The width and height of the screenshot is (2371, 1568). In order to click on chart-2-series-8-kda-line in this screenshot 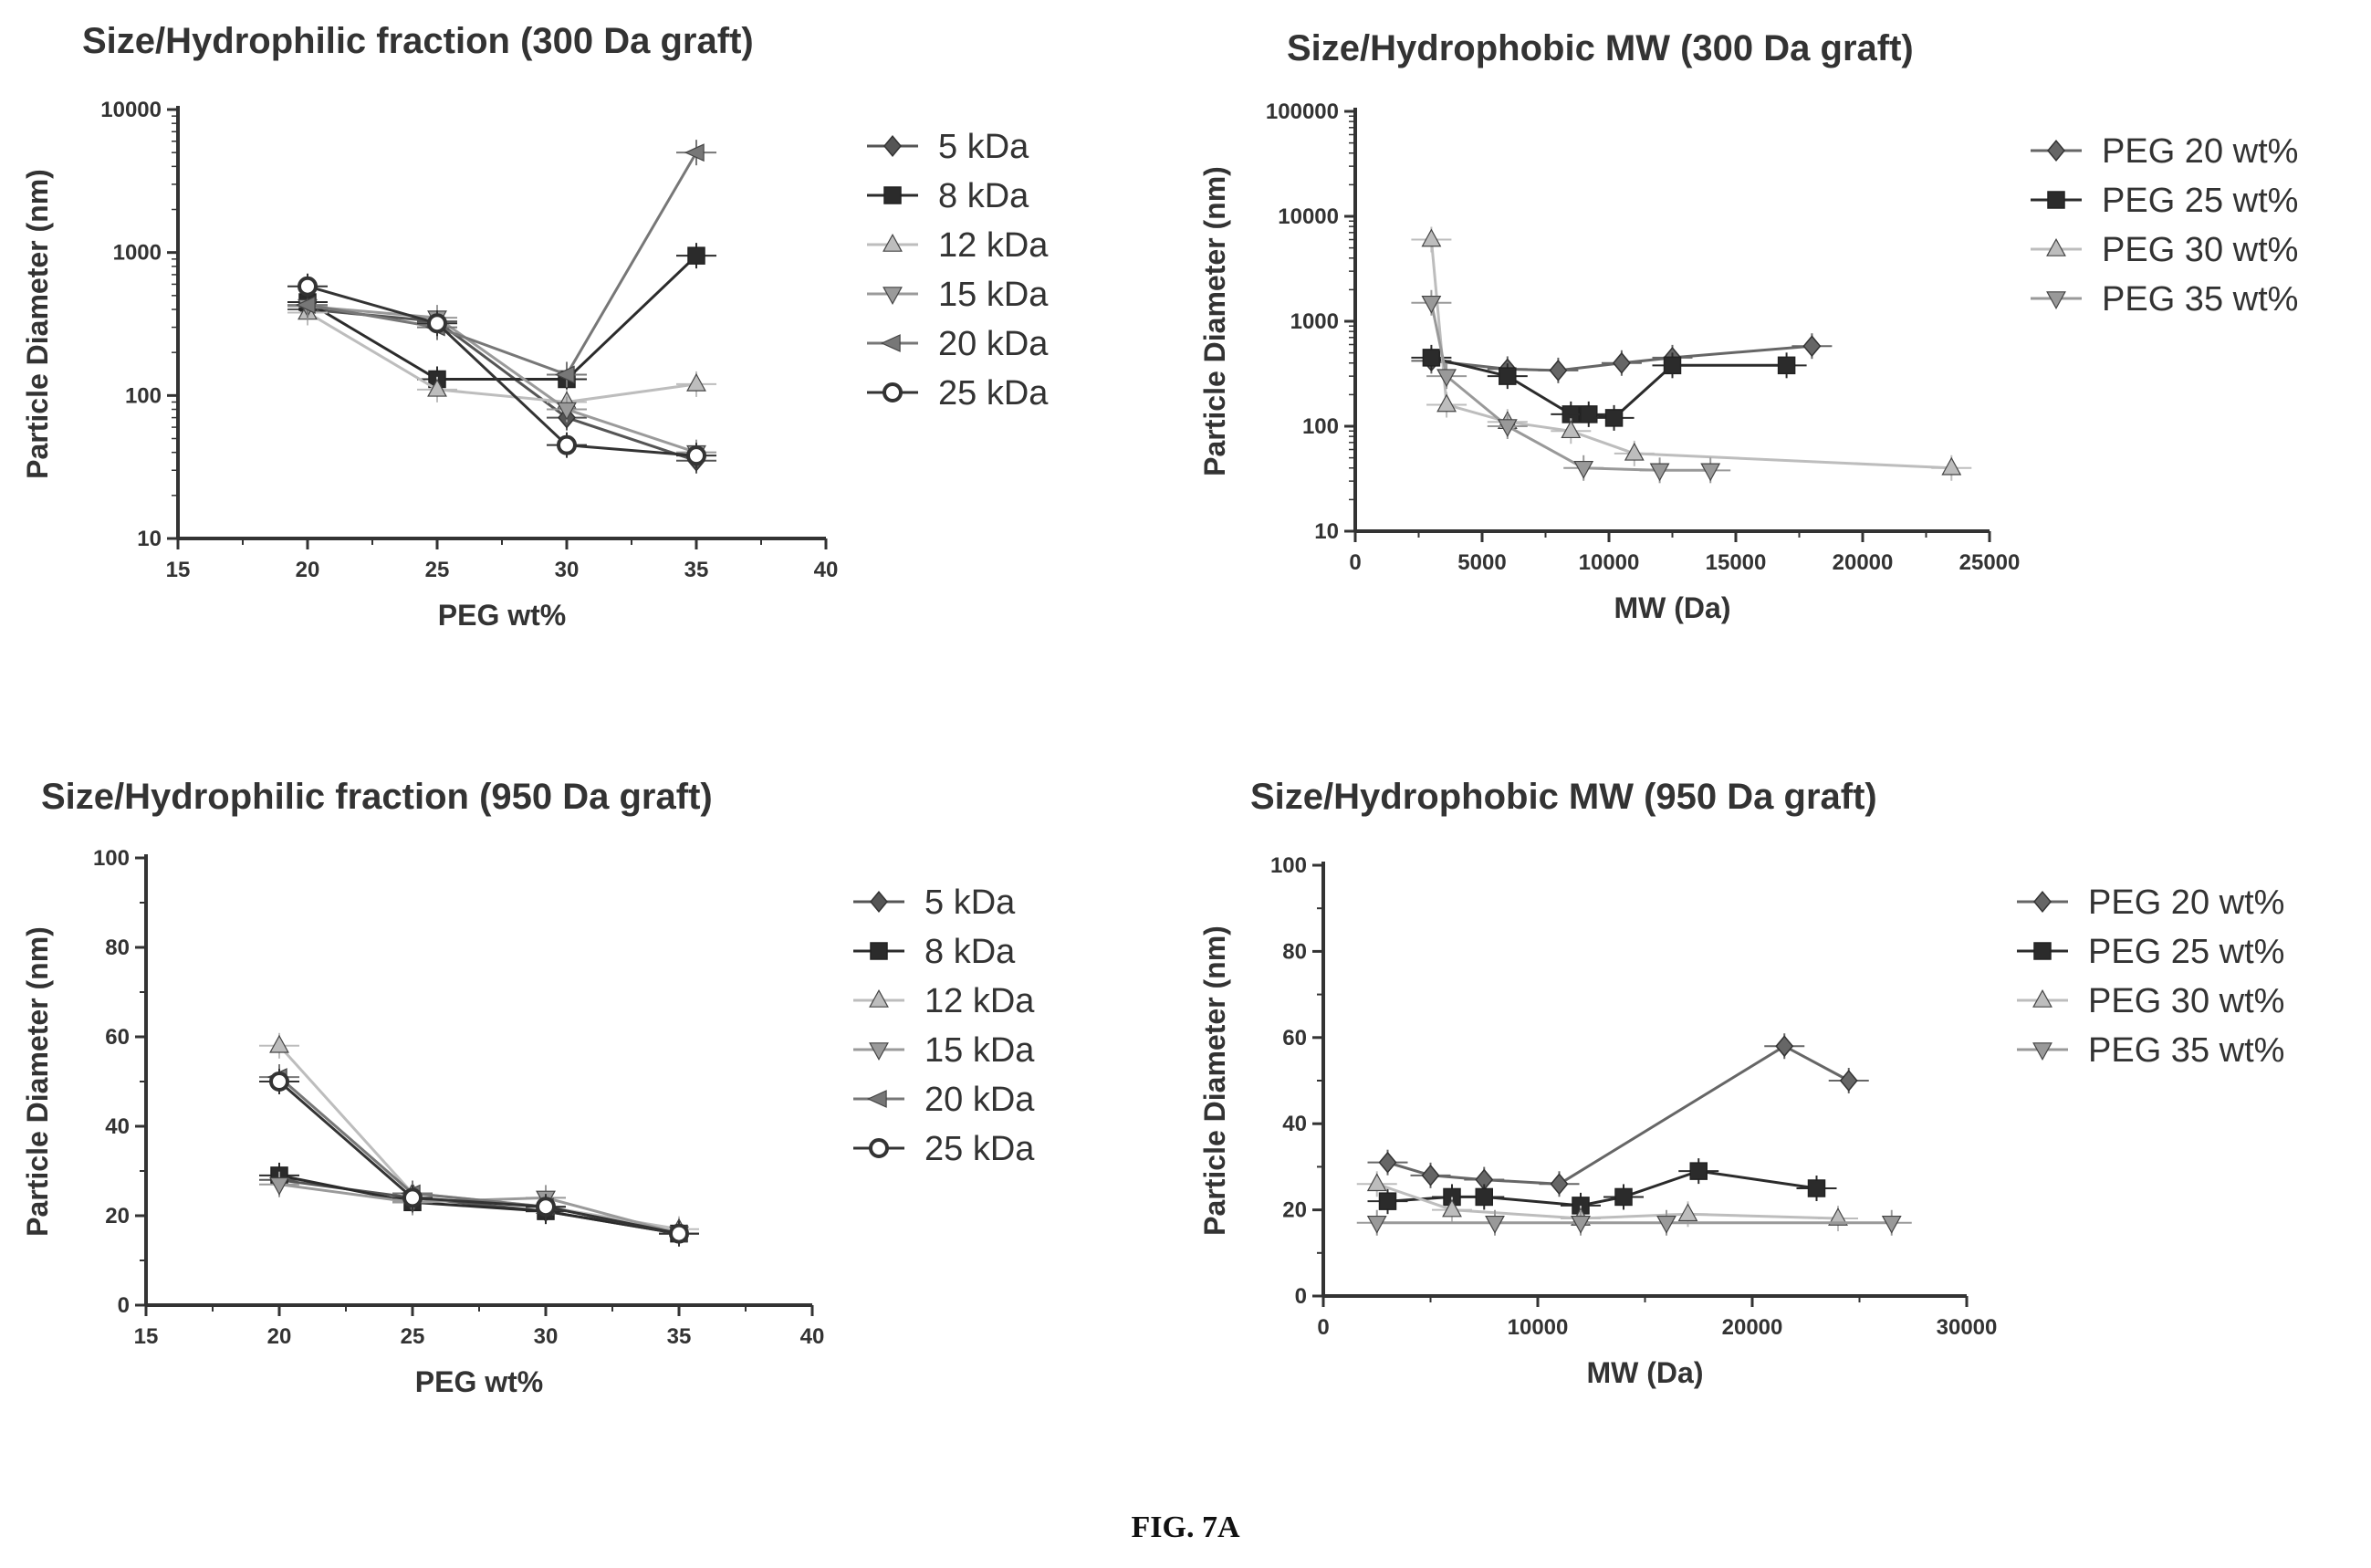, I will do `click(479, 1205)`.